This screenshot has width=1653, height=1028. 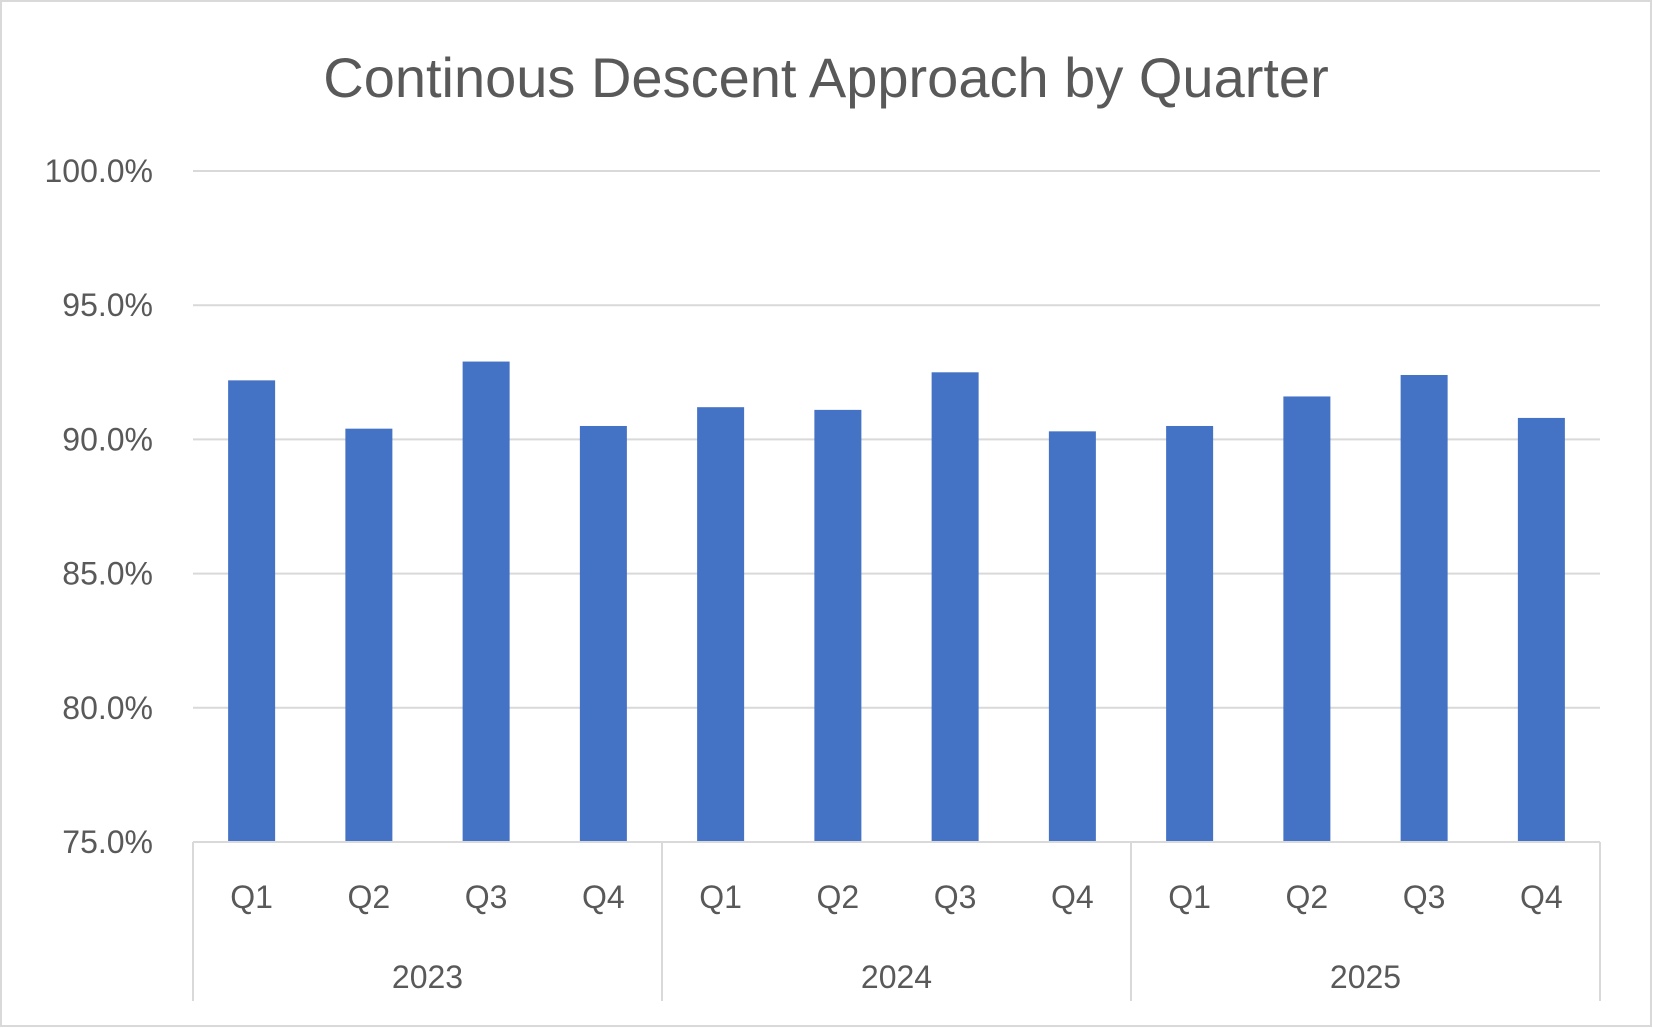 What do you see at coordinates (107, 439) in the screenshot?
I see `y-tick-label: 90.0%` at bounding box center [107, 439].